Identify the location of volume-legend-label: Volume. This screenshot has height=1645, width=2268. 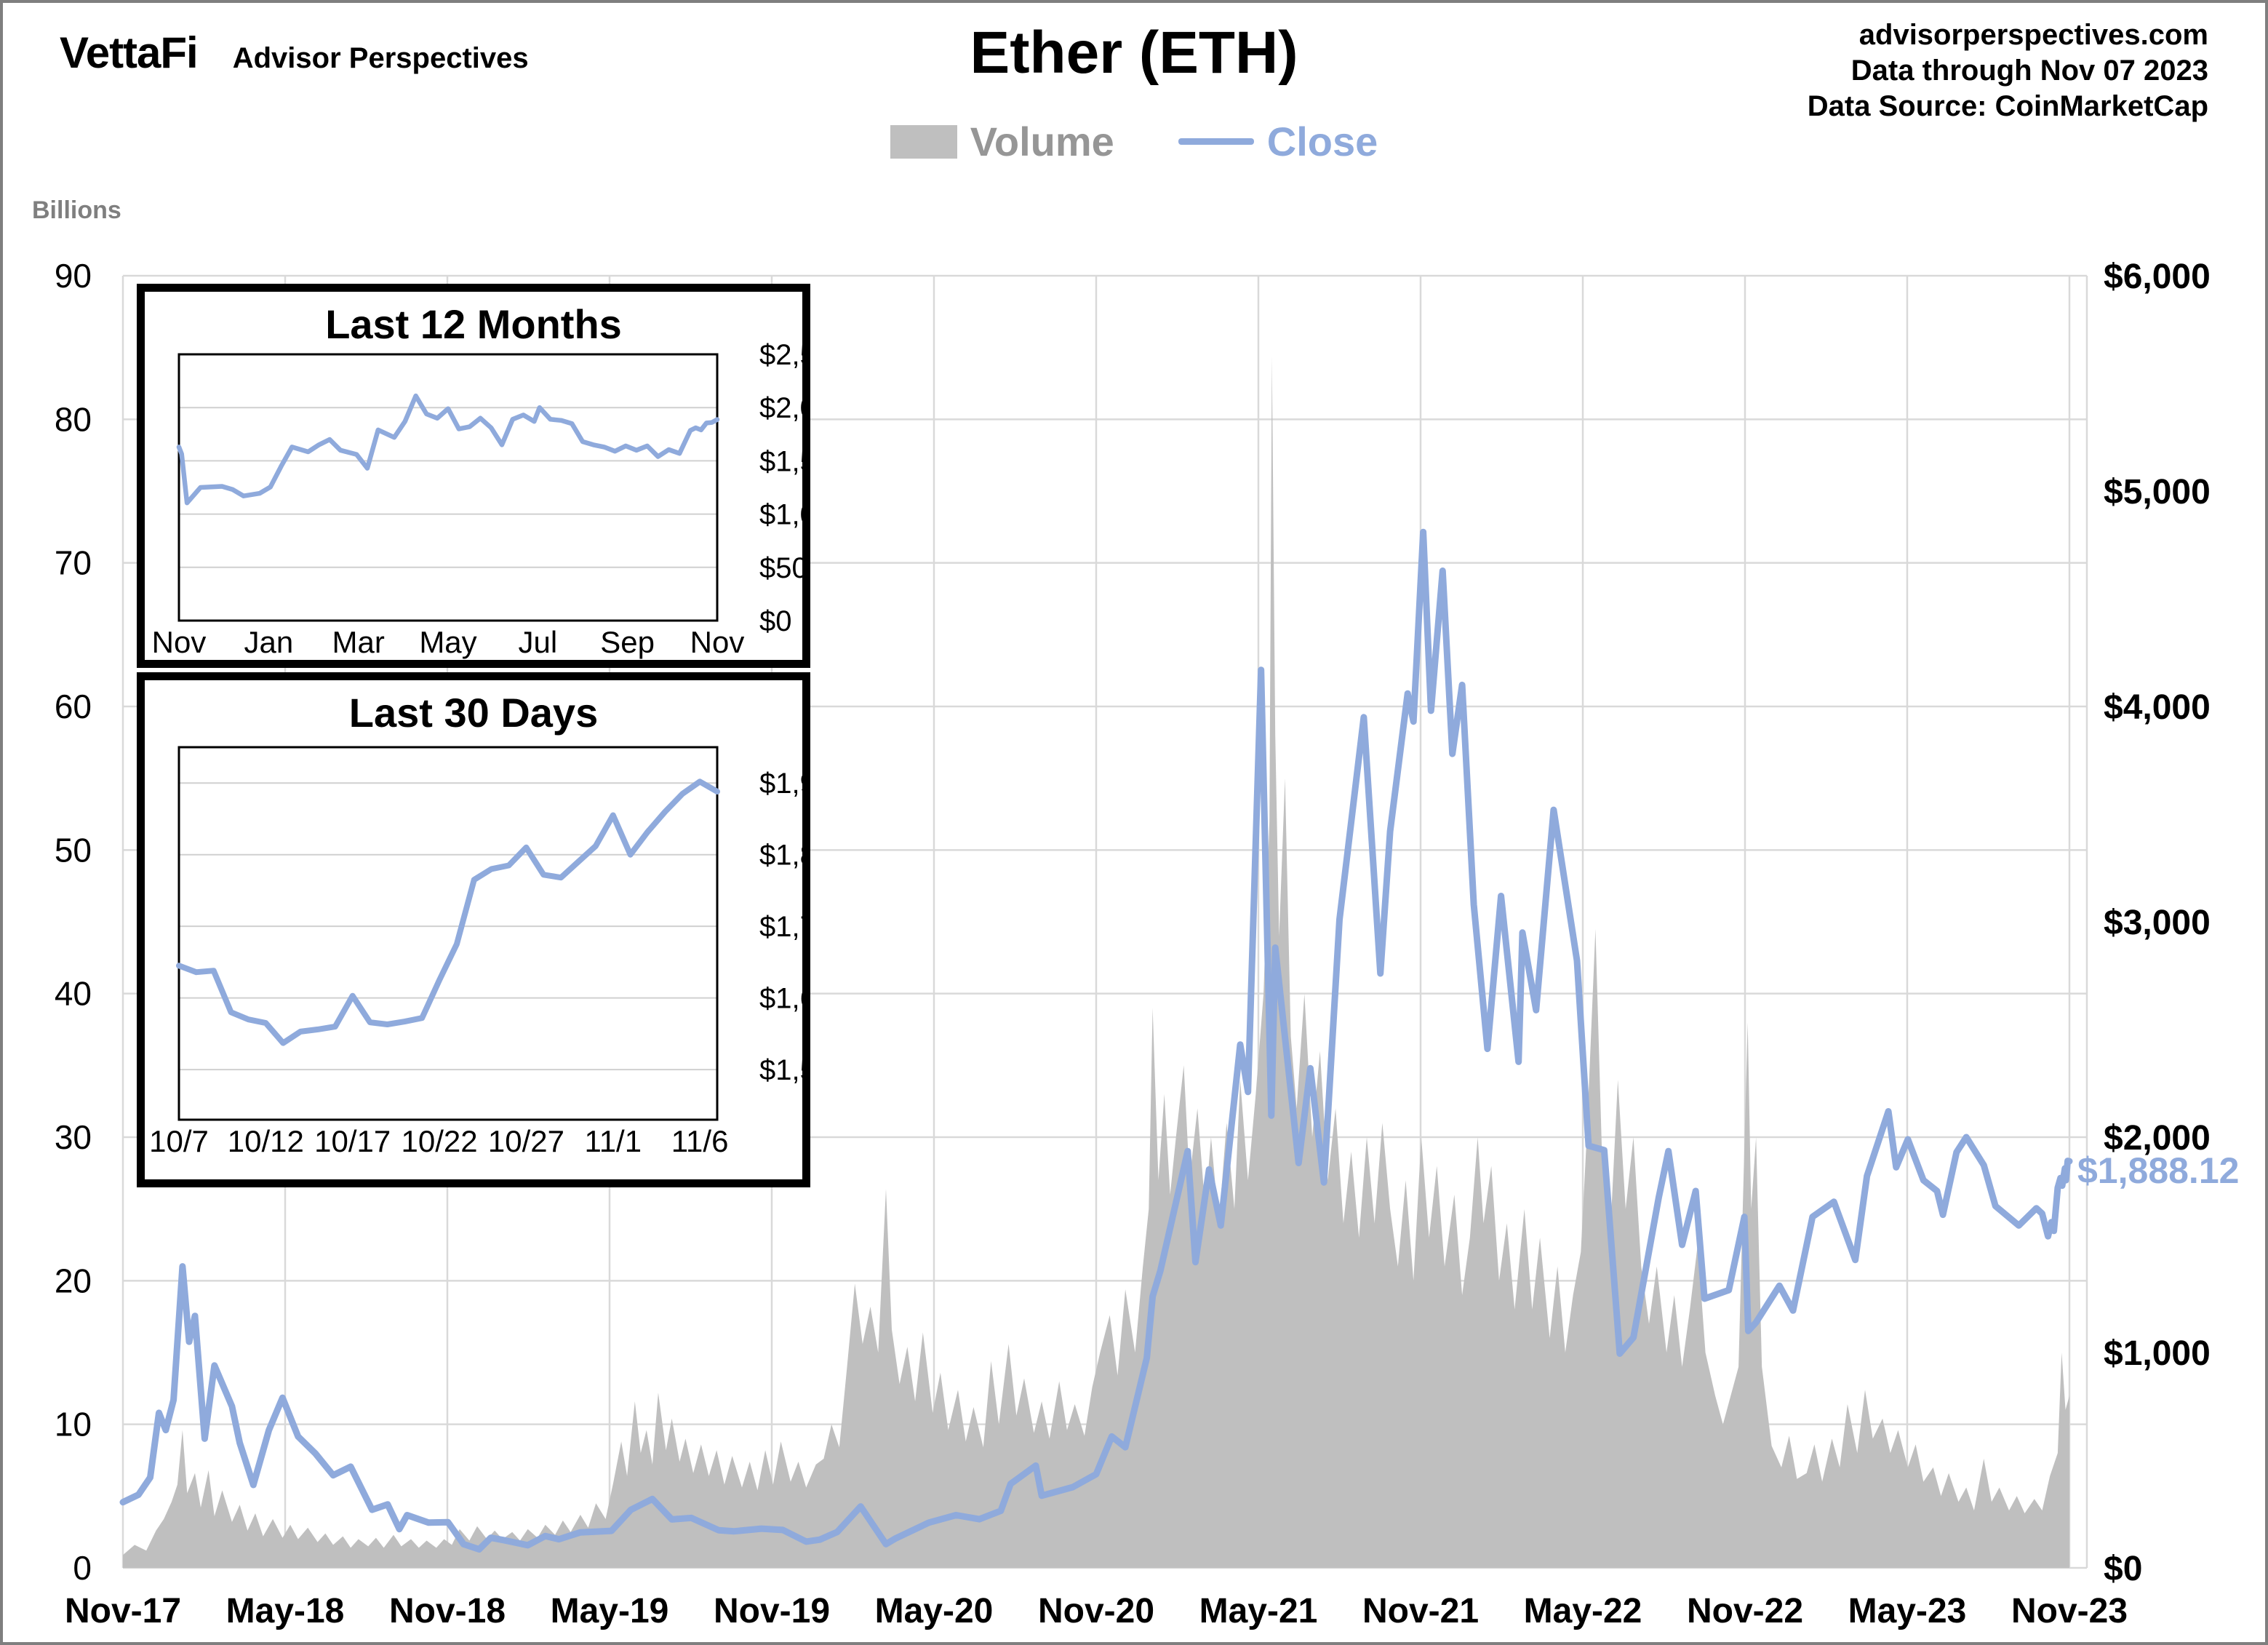
(1042, 141).